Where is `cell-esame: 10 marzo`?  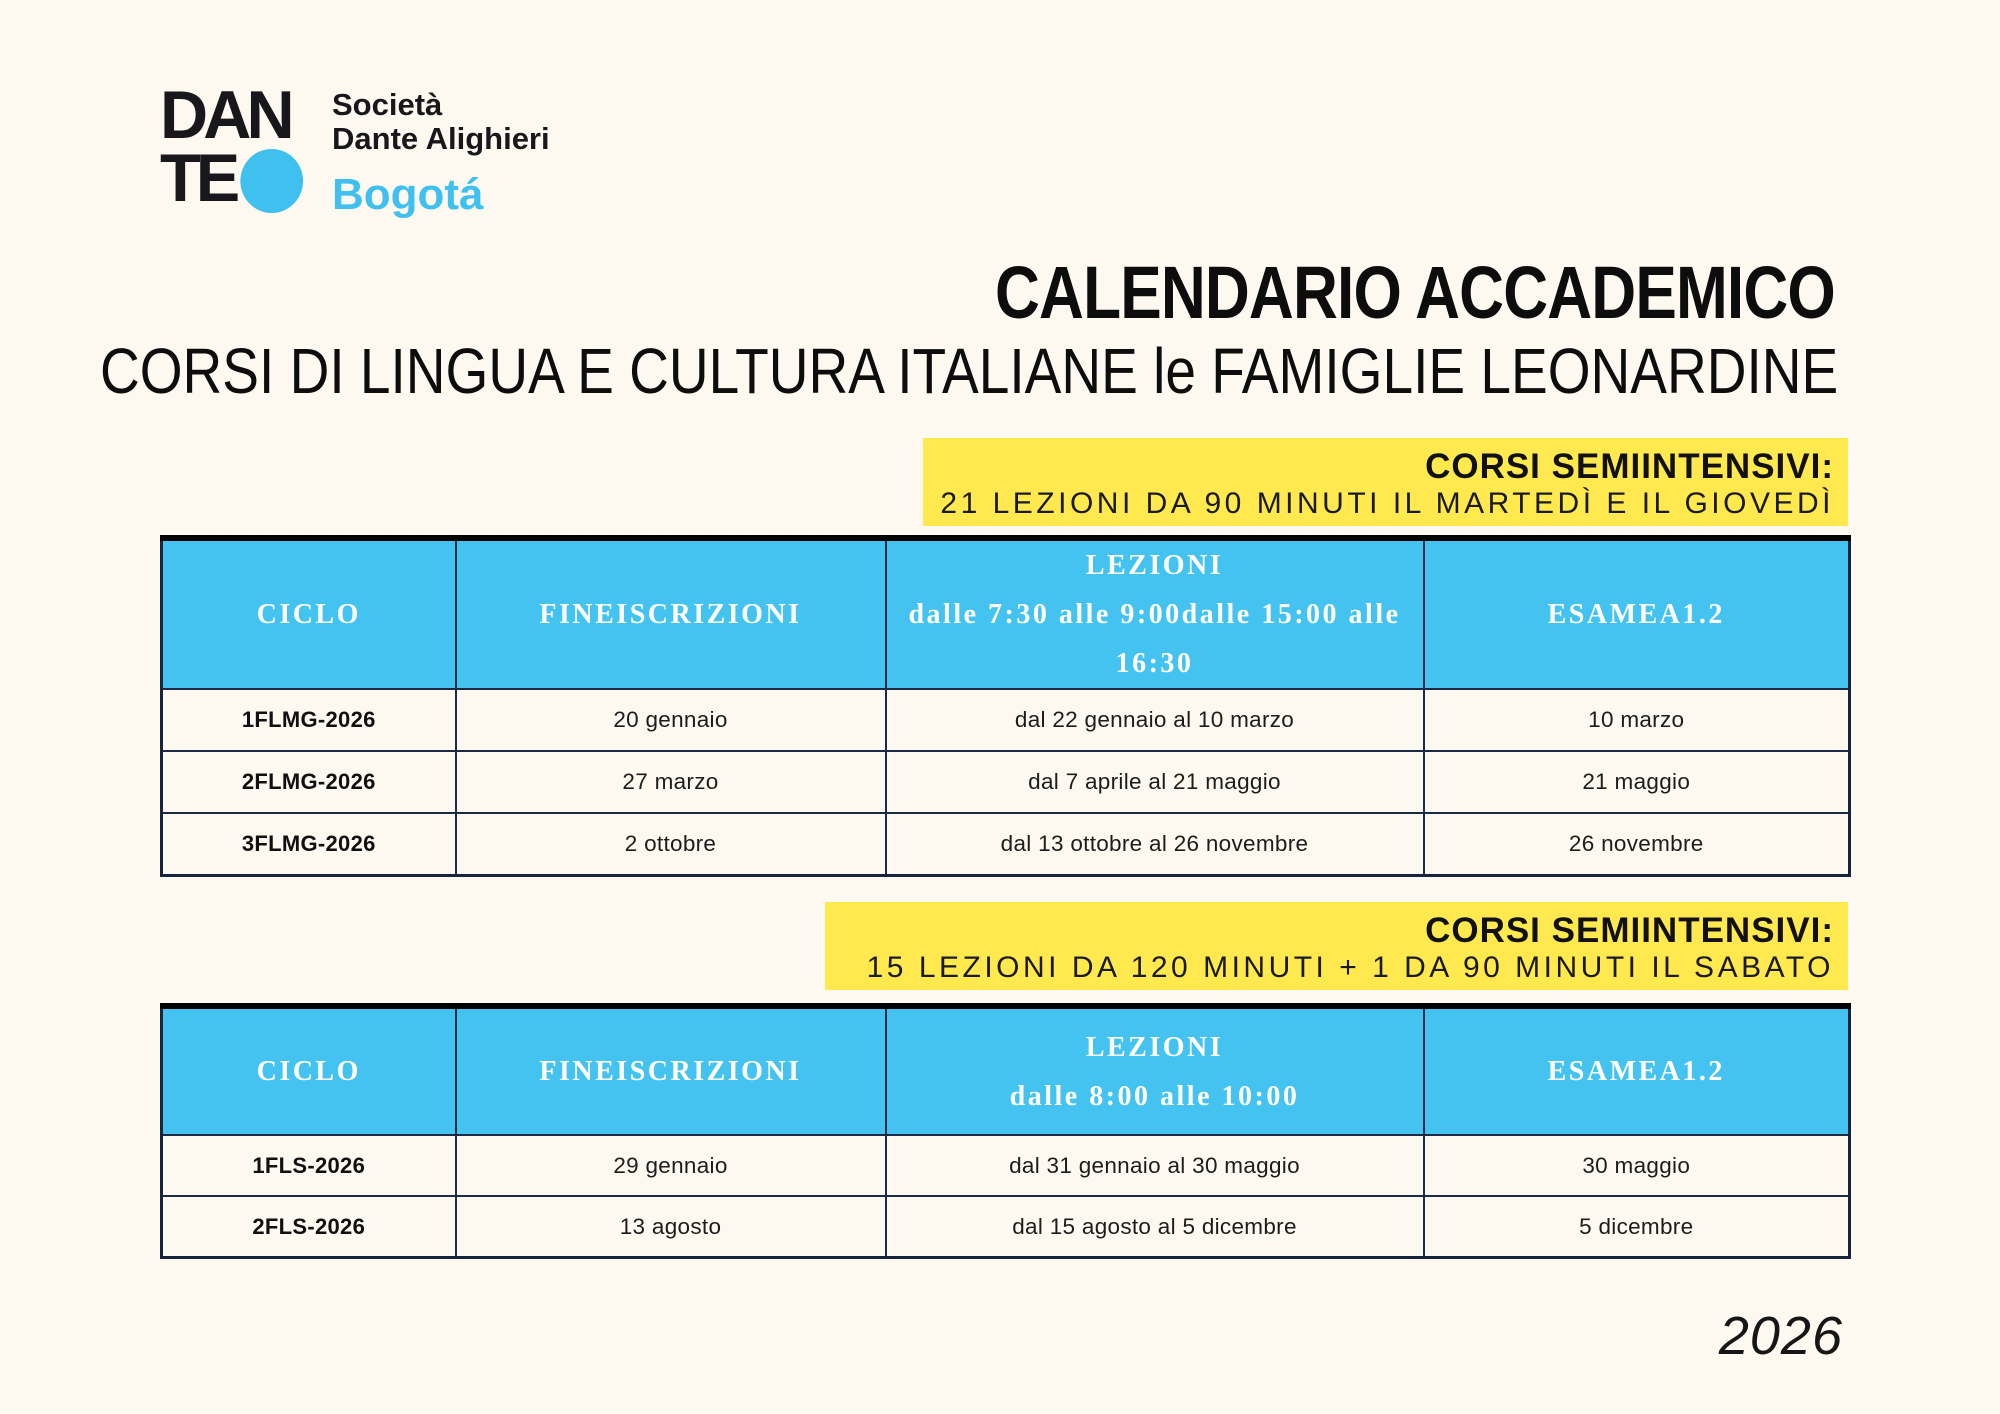
cell-esame: 10 marzo is located at coordinates (1636, 720).